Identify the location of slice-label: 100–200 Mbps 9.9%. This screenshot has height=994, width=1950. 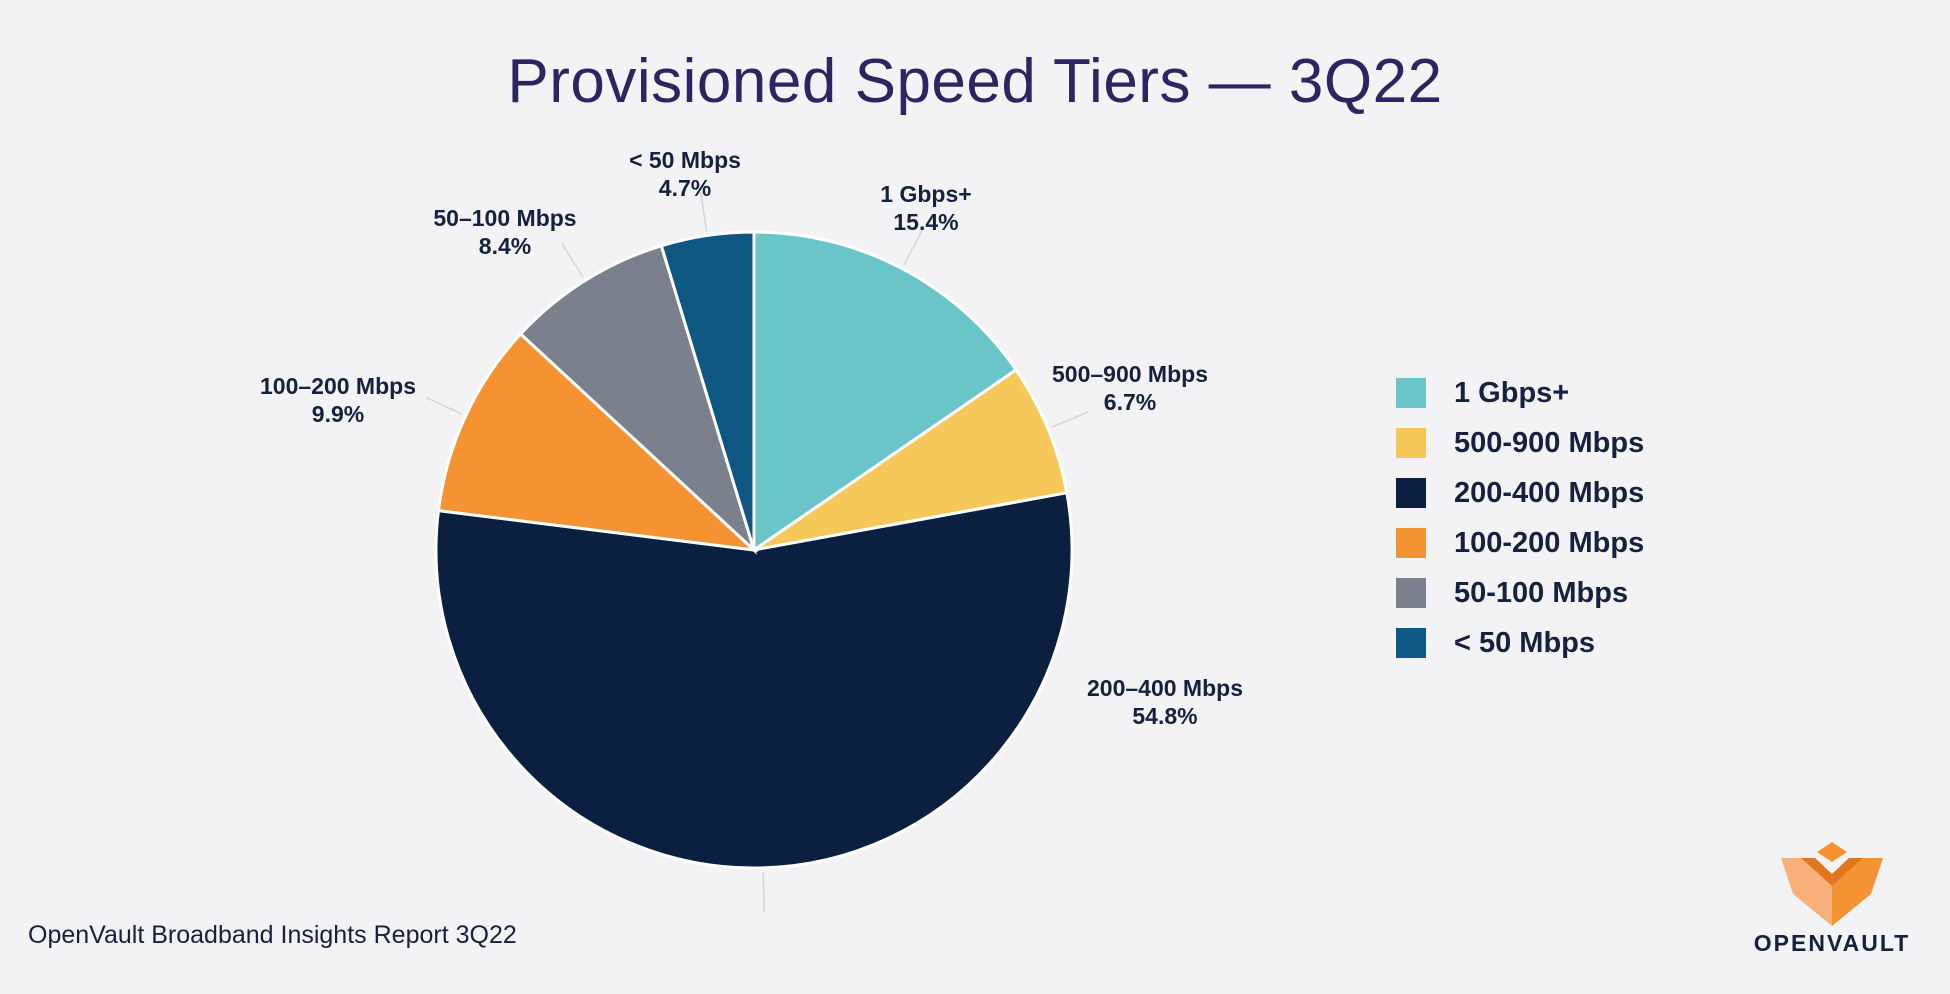
(338, 400).